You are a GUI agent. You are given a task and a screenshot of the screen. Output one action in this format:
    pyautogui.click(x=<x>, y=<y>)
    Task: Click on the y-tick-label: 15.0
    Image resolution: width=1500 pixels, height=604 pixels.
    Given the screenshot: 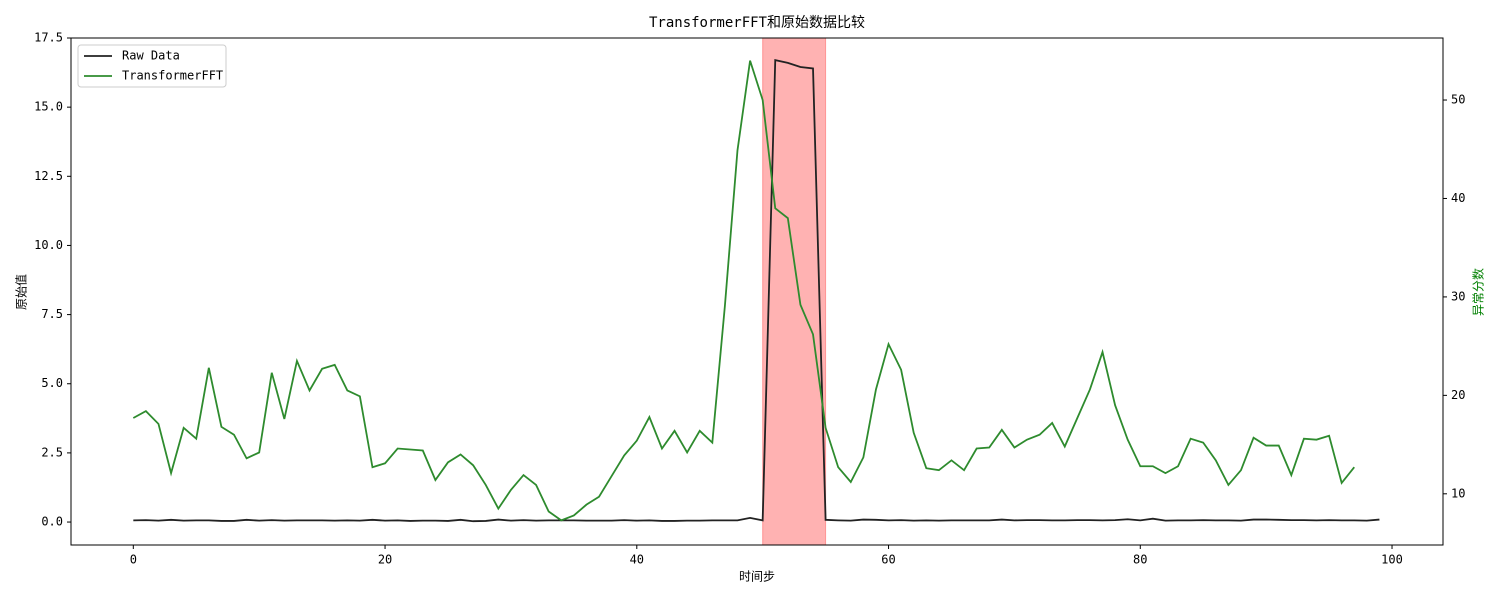 What is the action you would take?
    pyautogui.click(x=48, y=107)
    